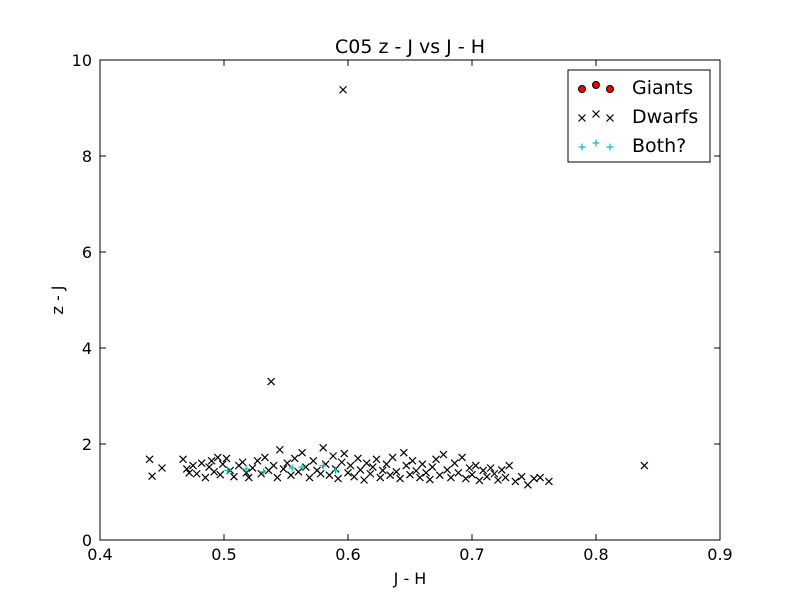 Image resolution: width=800 pixels, height=600 pixels. What do you see at coordinates (662, 88) in the screenshot?
I see `legend-label: Giants` at bounding box center [662, 88].